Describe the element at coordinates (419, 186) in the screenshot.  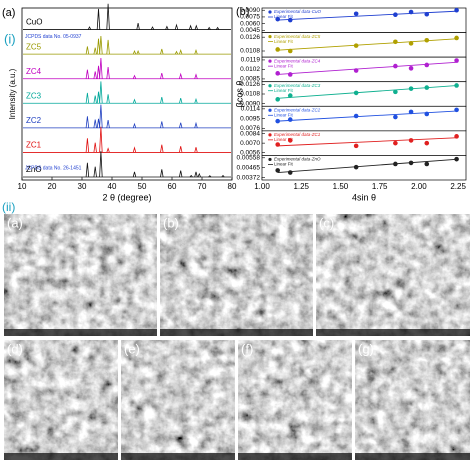
I see `x-tick-label: 2.00` at that location.